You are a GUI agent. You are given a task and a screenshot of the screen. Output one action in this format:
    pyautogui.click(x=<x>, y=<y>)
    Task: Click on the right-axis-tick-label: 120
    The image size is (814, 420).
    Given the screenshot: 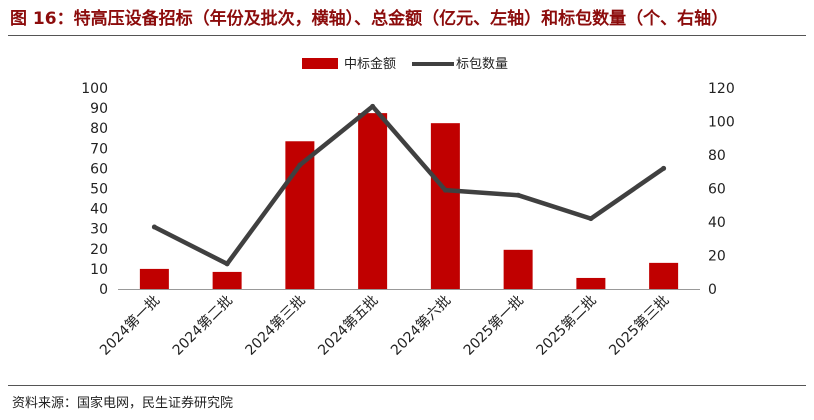 What is the action you would take?
    pyautogui.click(x=721, y=89)
    